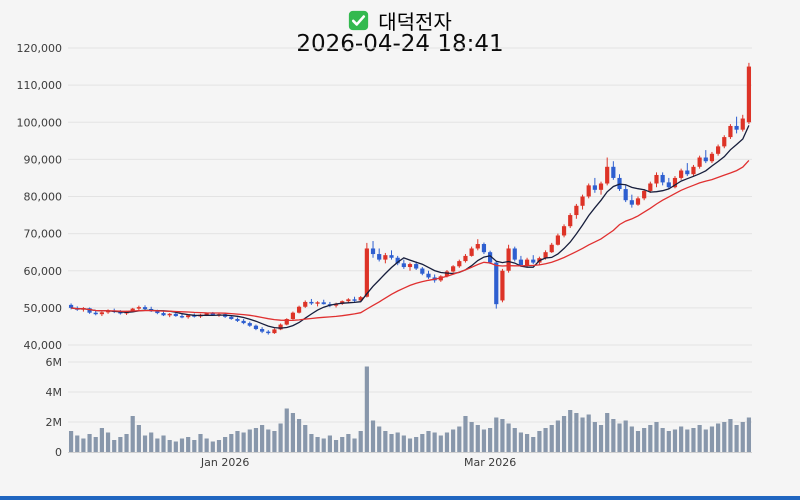  Describe the element at coordinates (43, 271) in the screenshot. I see `price-axis-label: 60,000` at that location.